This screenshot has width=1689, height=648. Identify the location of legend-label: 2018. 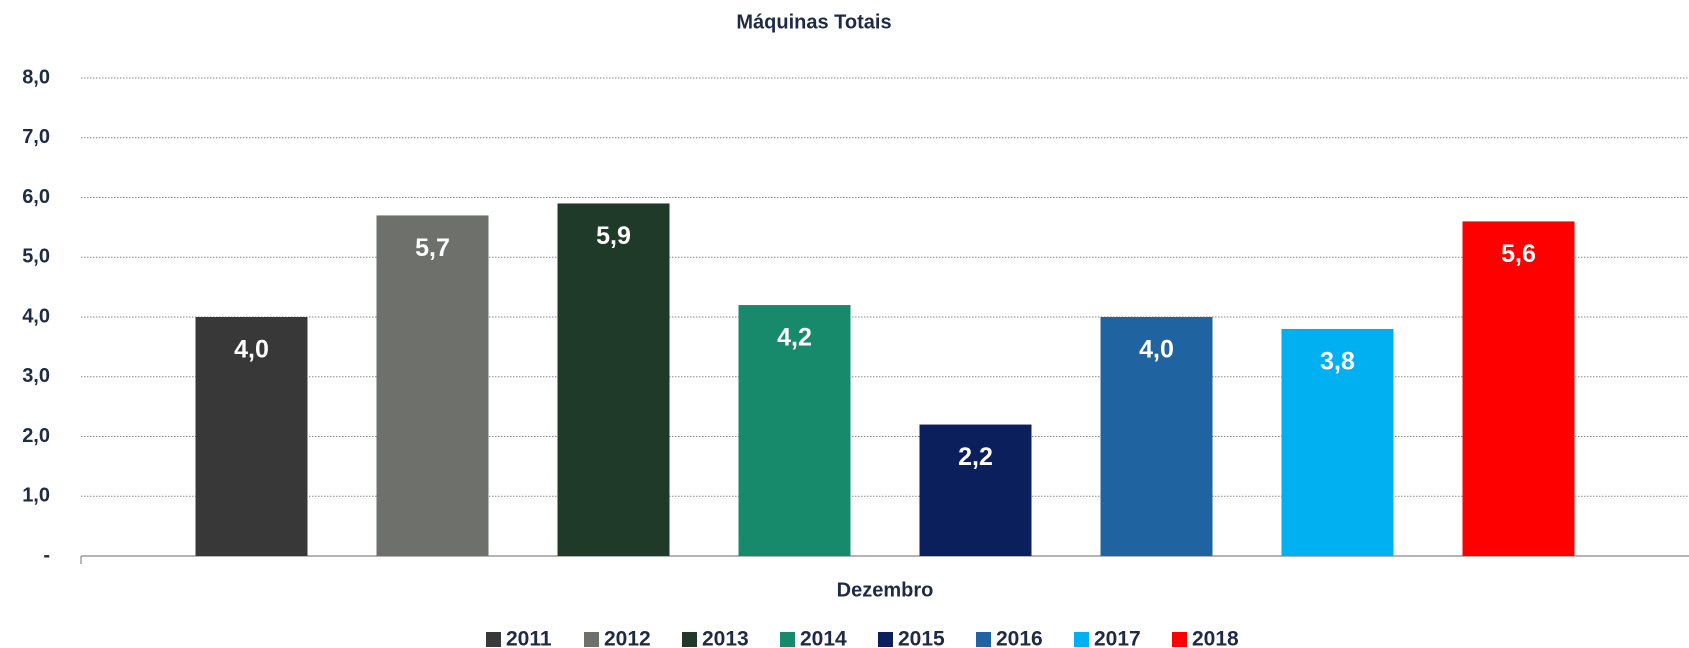
(1215, 638).